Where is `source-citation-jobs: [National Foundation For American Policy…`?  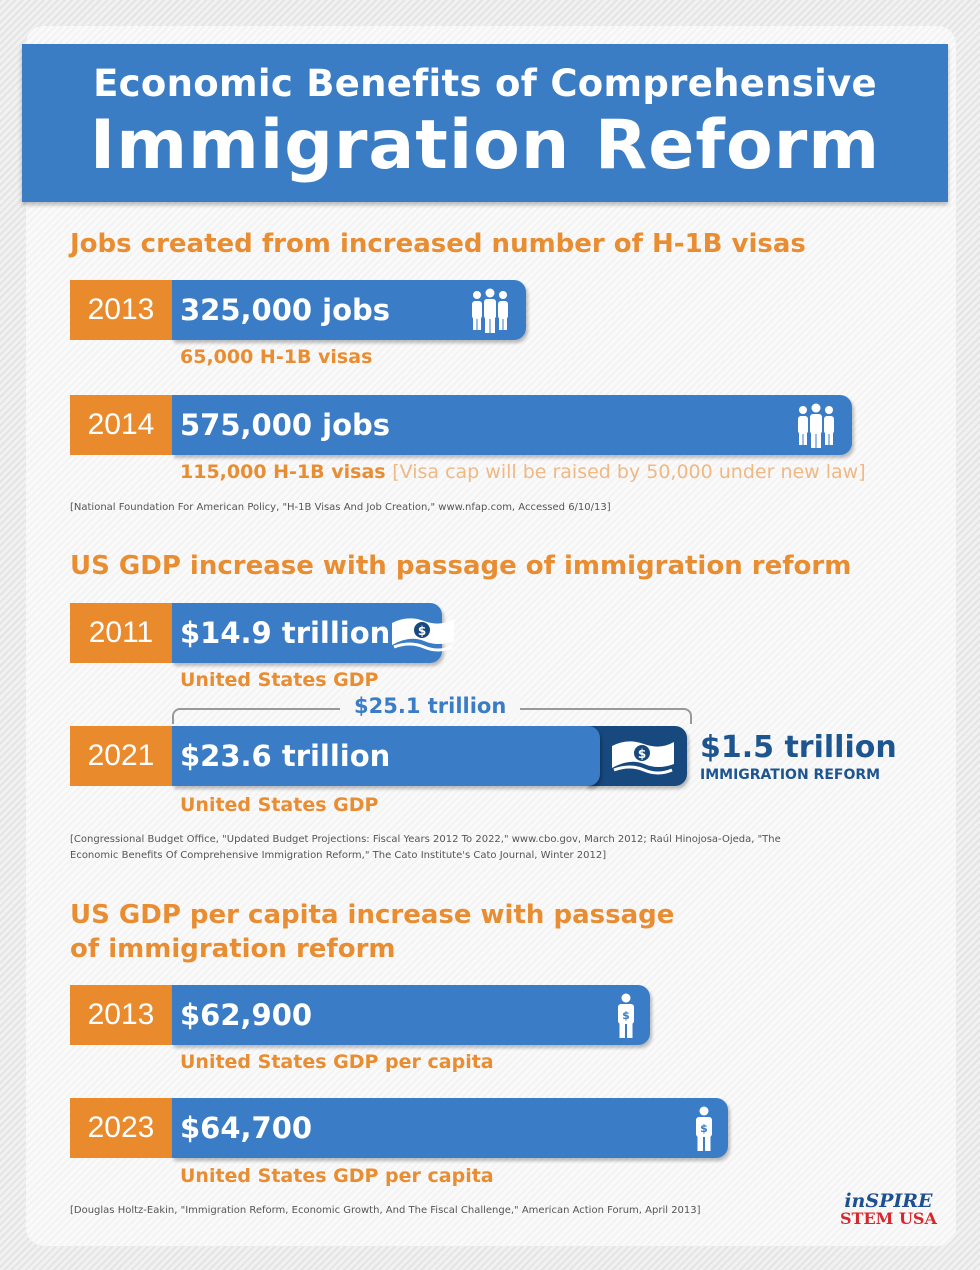 source-citation-jobs: [National Foundation For American Policy… is located at coordinates (340, 507).